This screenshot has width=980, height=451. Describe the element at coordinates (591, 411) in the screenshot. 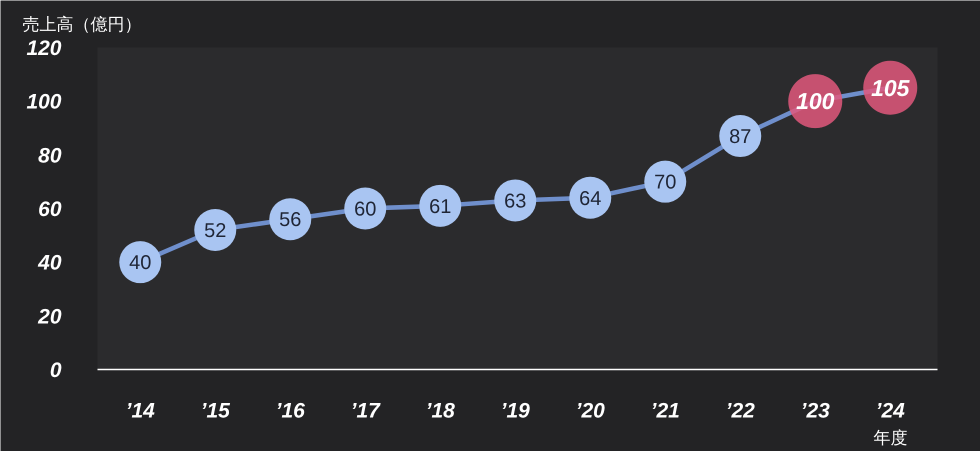

I see `x-tick-label: ’20` at that location.